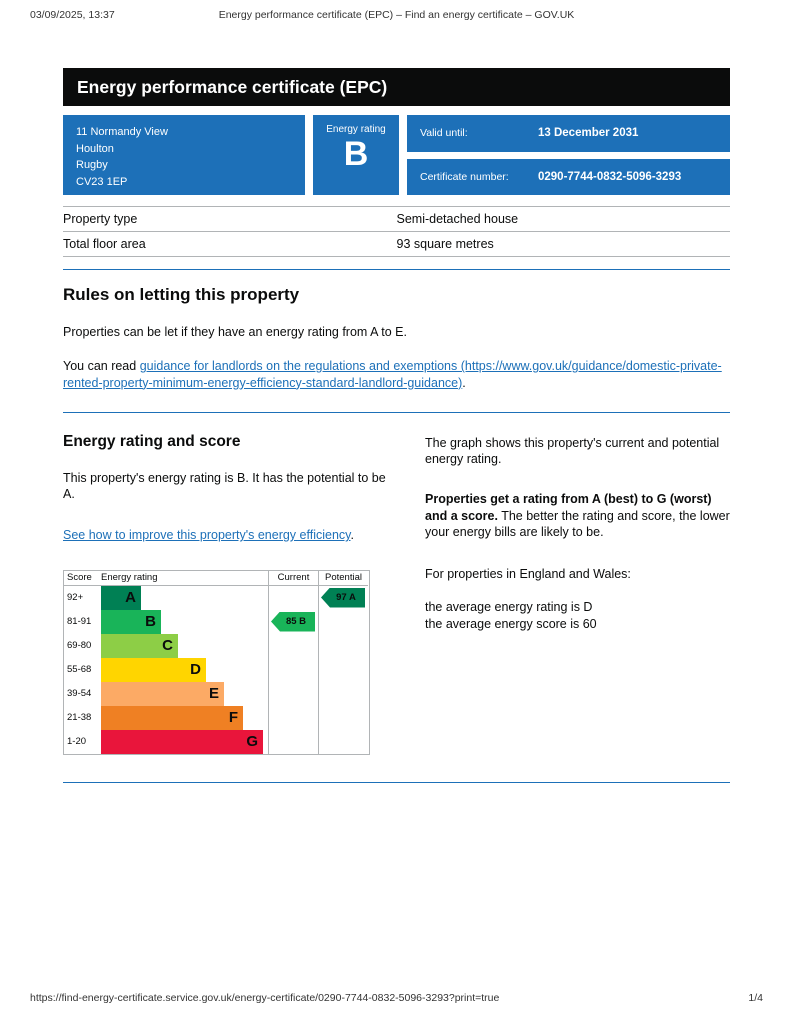 The width and height of the screenshot is (793, 1024). Describe the element at coordinates (77, 741) in the screenshot. I see `epc-band-score: 1-20` at that location.